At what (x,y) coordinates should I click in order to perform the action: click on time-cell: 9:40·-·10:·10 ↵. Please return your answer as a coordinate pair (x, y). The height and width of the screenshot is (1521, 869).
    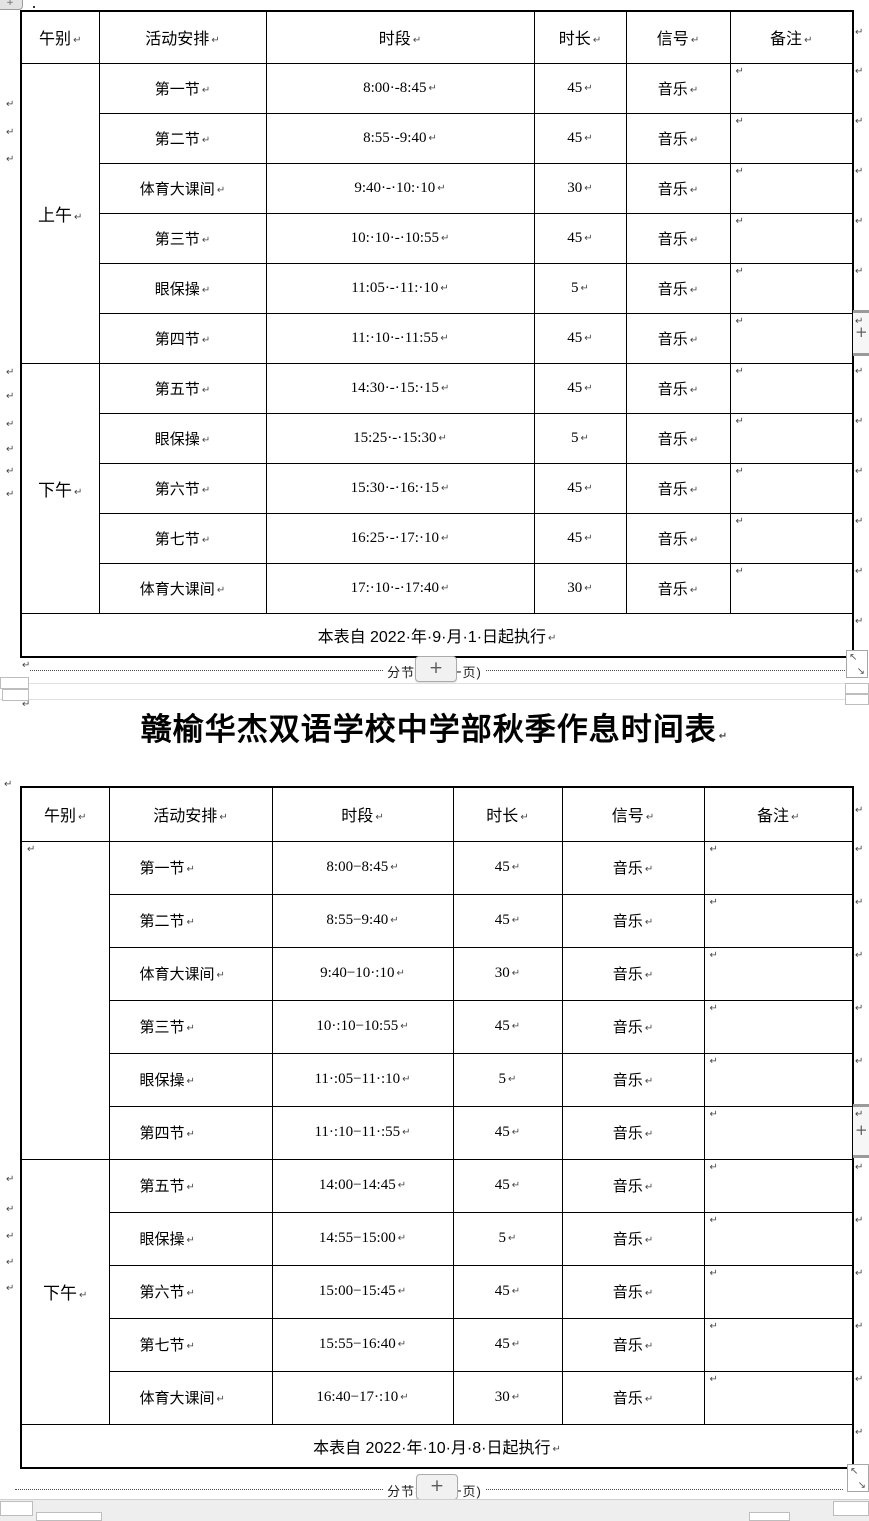
    Looking at the image, I should click on (400, 188).